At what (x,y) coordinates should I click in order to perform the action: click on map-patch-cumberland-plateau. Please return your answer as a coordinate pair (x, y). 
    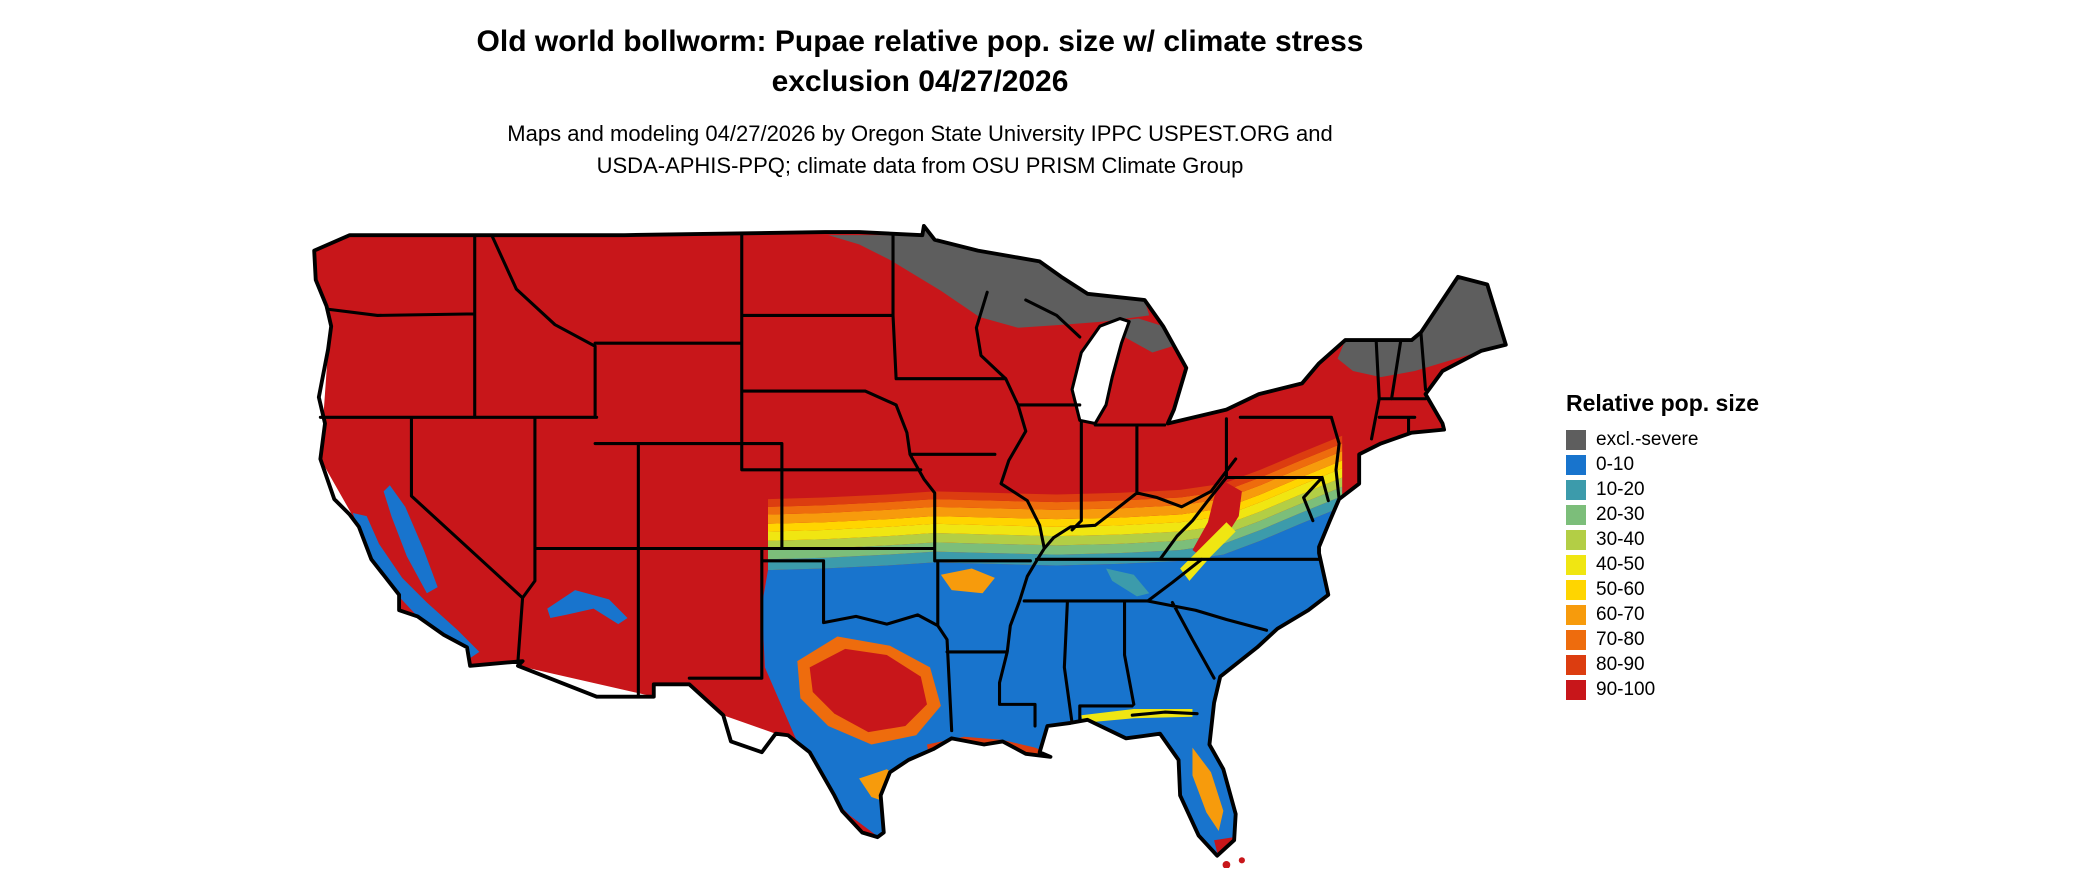
    Looking at the image, I should click on (1128, 582).